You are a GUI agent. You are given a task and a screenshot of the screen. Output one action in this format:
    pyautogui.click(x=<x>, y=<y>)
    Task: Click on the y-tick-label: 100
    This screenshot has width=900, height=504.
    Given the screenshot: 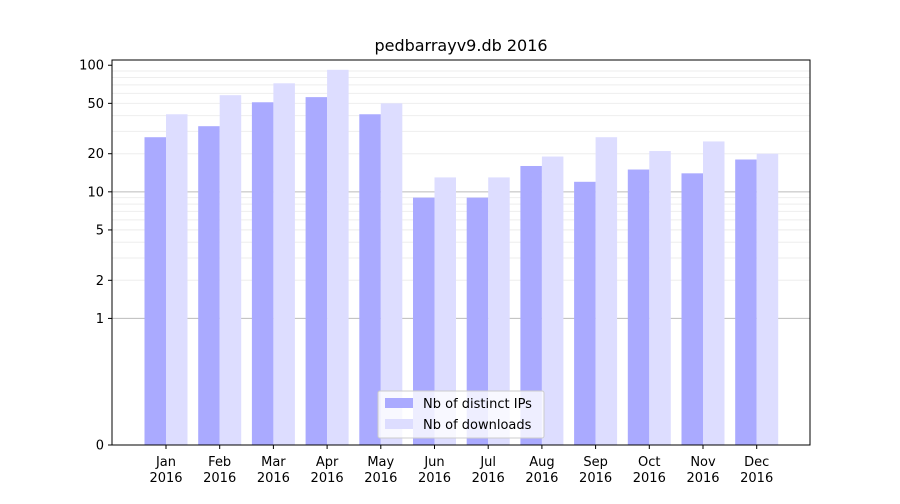 What is the action you would take?
    pyautogui.click(x=91, y=66)
    